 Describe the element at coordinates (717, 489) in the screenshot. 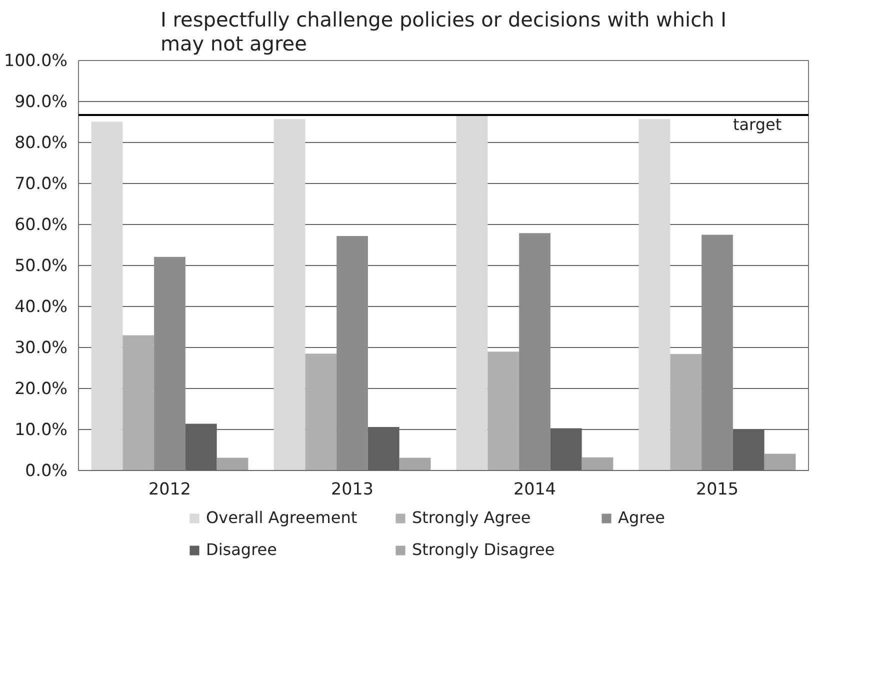

I see `x-tick-label: 2015` at that location.